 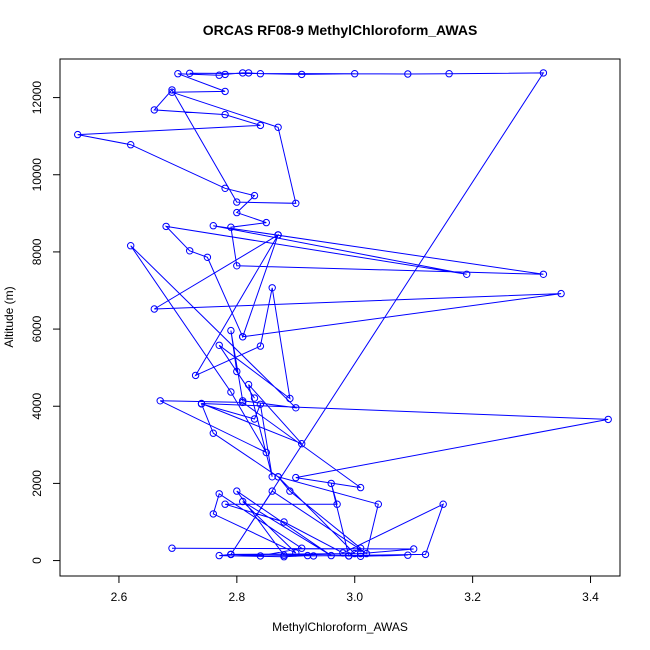 What do you see at coordinates (340, 627) in the screenshot?
I see `x-axis-label: MethylChloroform_AWAS` at bounding box center [340, 627].